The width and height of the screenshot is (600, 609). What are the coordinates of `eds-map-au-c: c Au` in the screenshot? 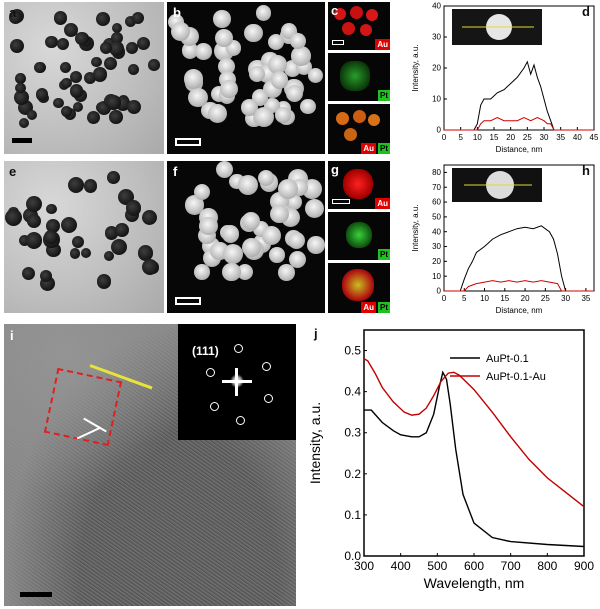 It's located at (359, 26).